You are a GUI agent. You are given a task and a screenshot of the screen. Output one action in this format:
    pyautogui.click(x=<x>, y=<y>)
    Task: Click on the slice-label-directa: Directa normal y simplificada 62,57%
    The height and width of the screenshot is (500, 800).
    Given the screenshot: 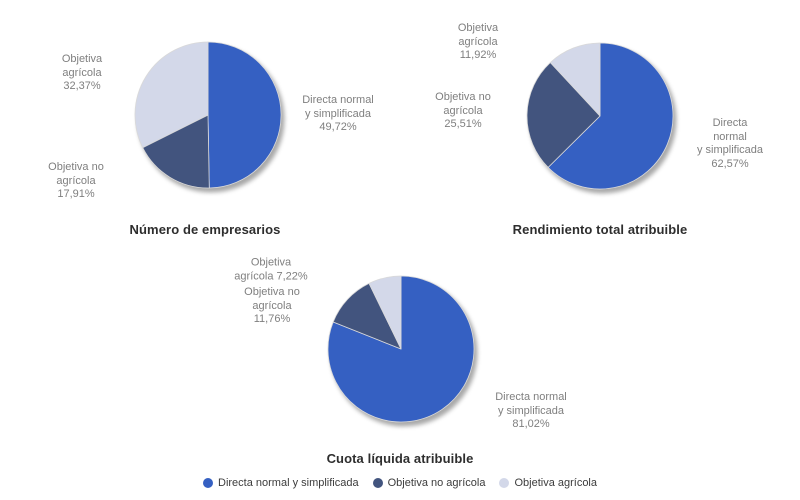 What is the action you would take?
    pyautogui.click(x=730, y=143)
    